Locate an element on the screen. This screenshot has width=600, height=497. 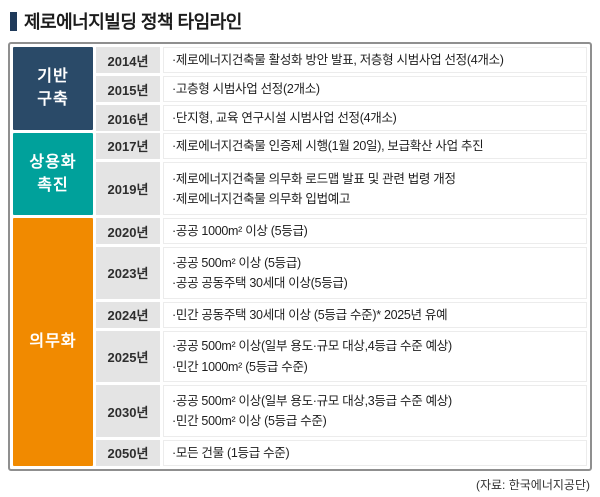
timeline-item: ·공공 500m² 이상(일부 용도·규모 대상,3등급 수준 예상) is located at coordinates (312, 401).